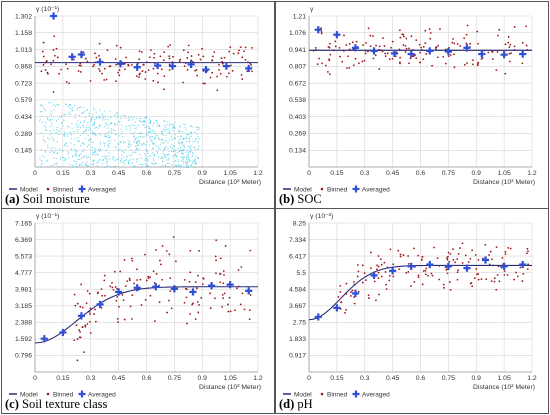 This screenshot has width=550, height=415. I want to click on y-tick-label: 0.289, so click(23, 134).